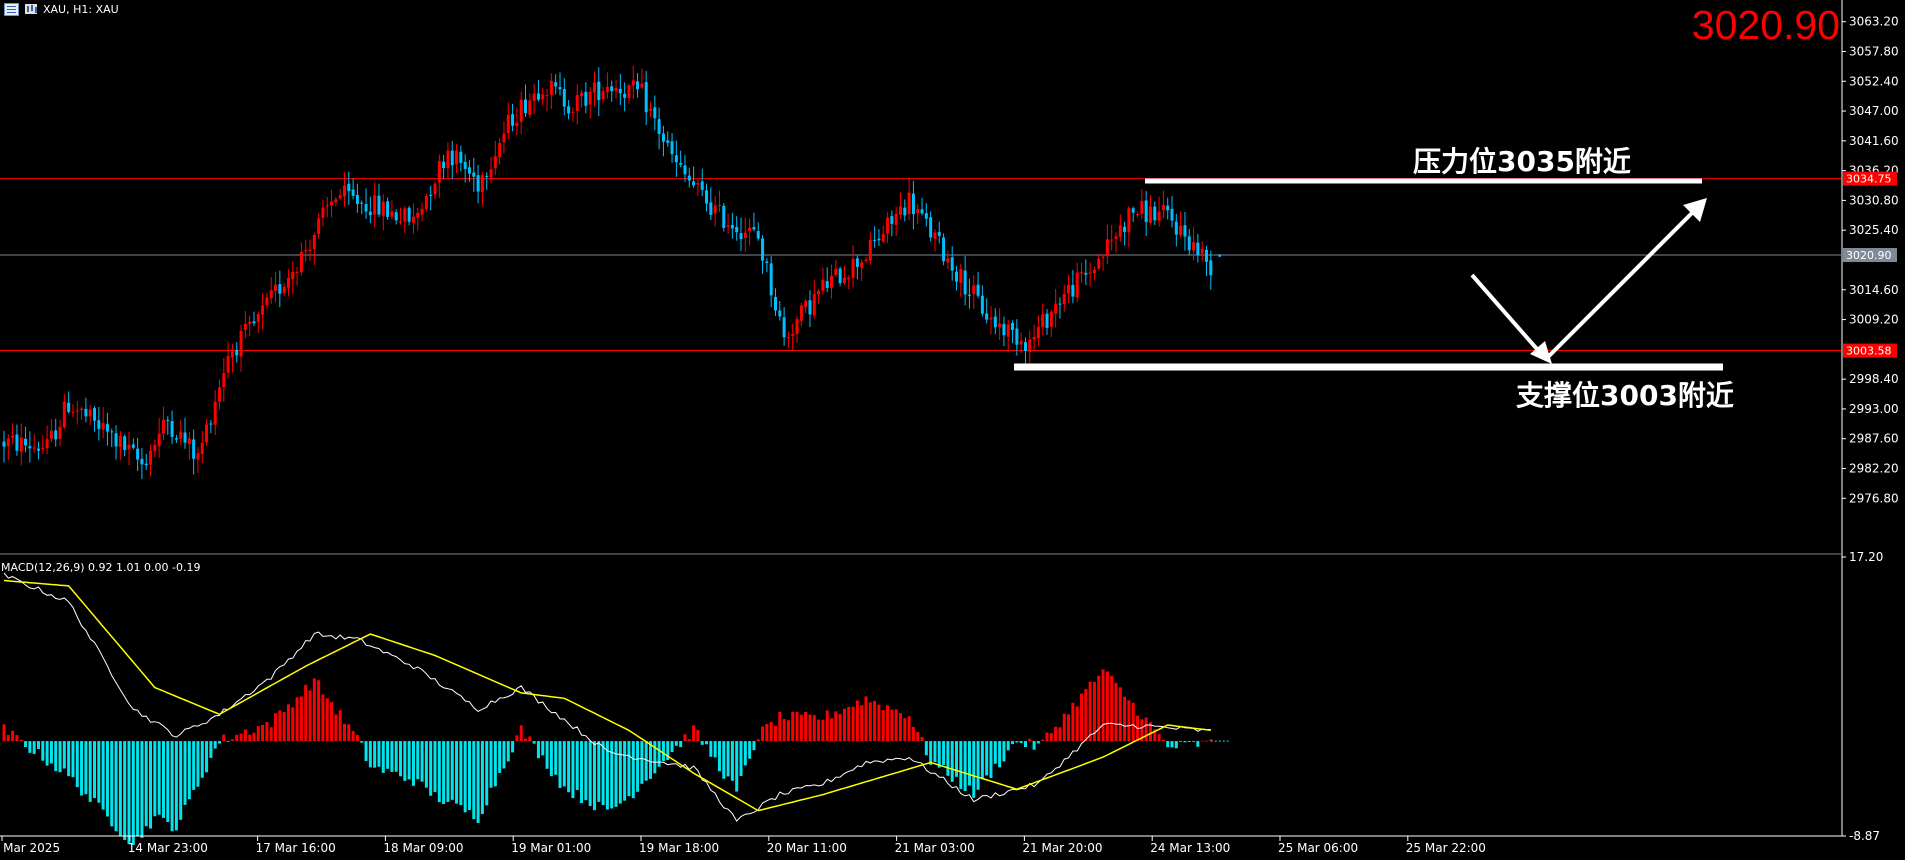 Image resolution: width=1905 pixels, height=860 pixels. Describe the element at coordinates (1874, 230) in the screenshot. I see `y-tick-label: 3025.40` at that location.